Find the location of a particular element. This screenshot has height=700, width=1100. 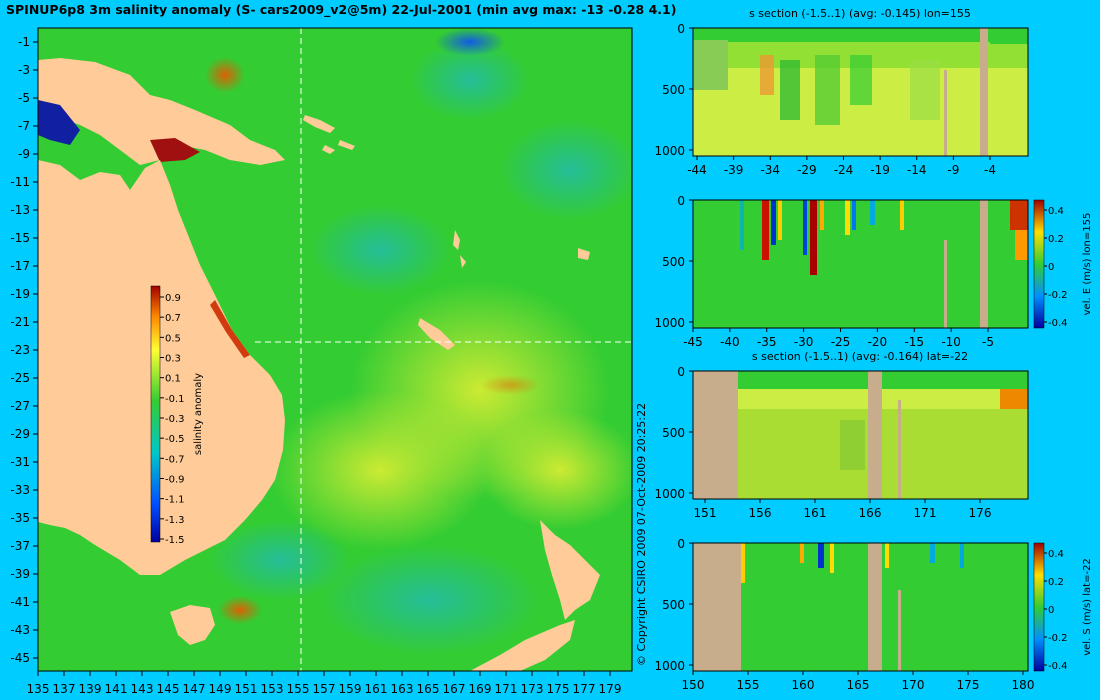

new-zealand-south is located at coordinates (522, 645).